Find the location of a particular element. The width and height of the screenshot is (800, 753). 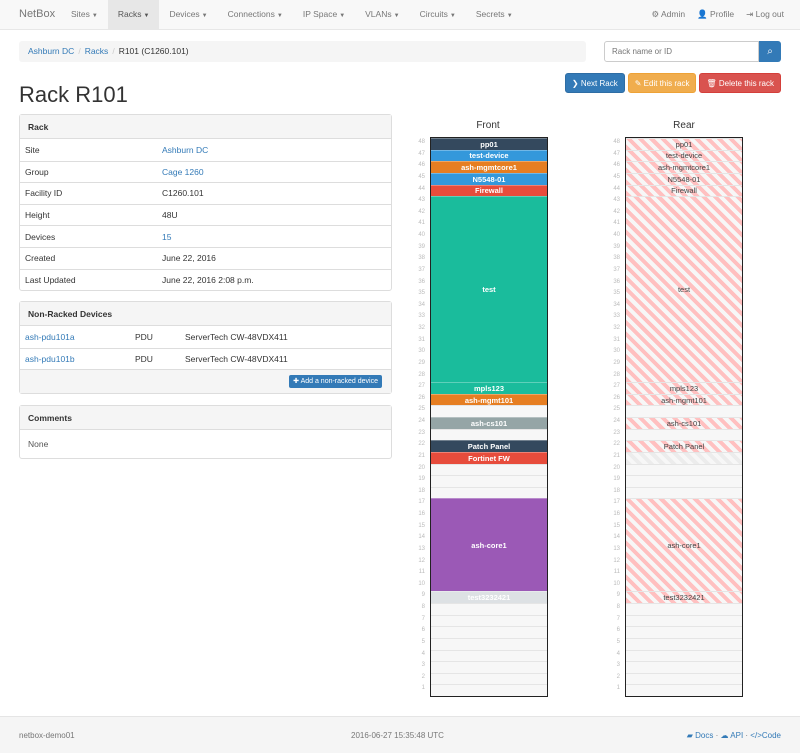

rack-device-rear: test is located at coordinates (684, 289).